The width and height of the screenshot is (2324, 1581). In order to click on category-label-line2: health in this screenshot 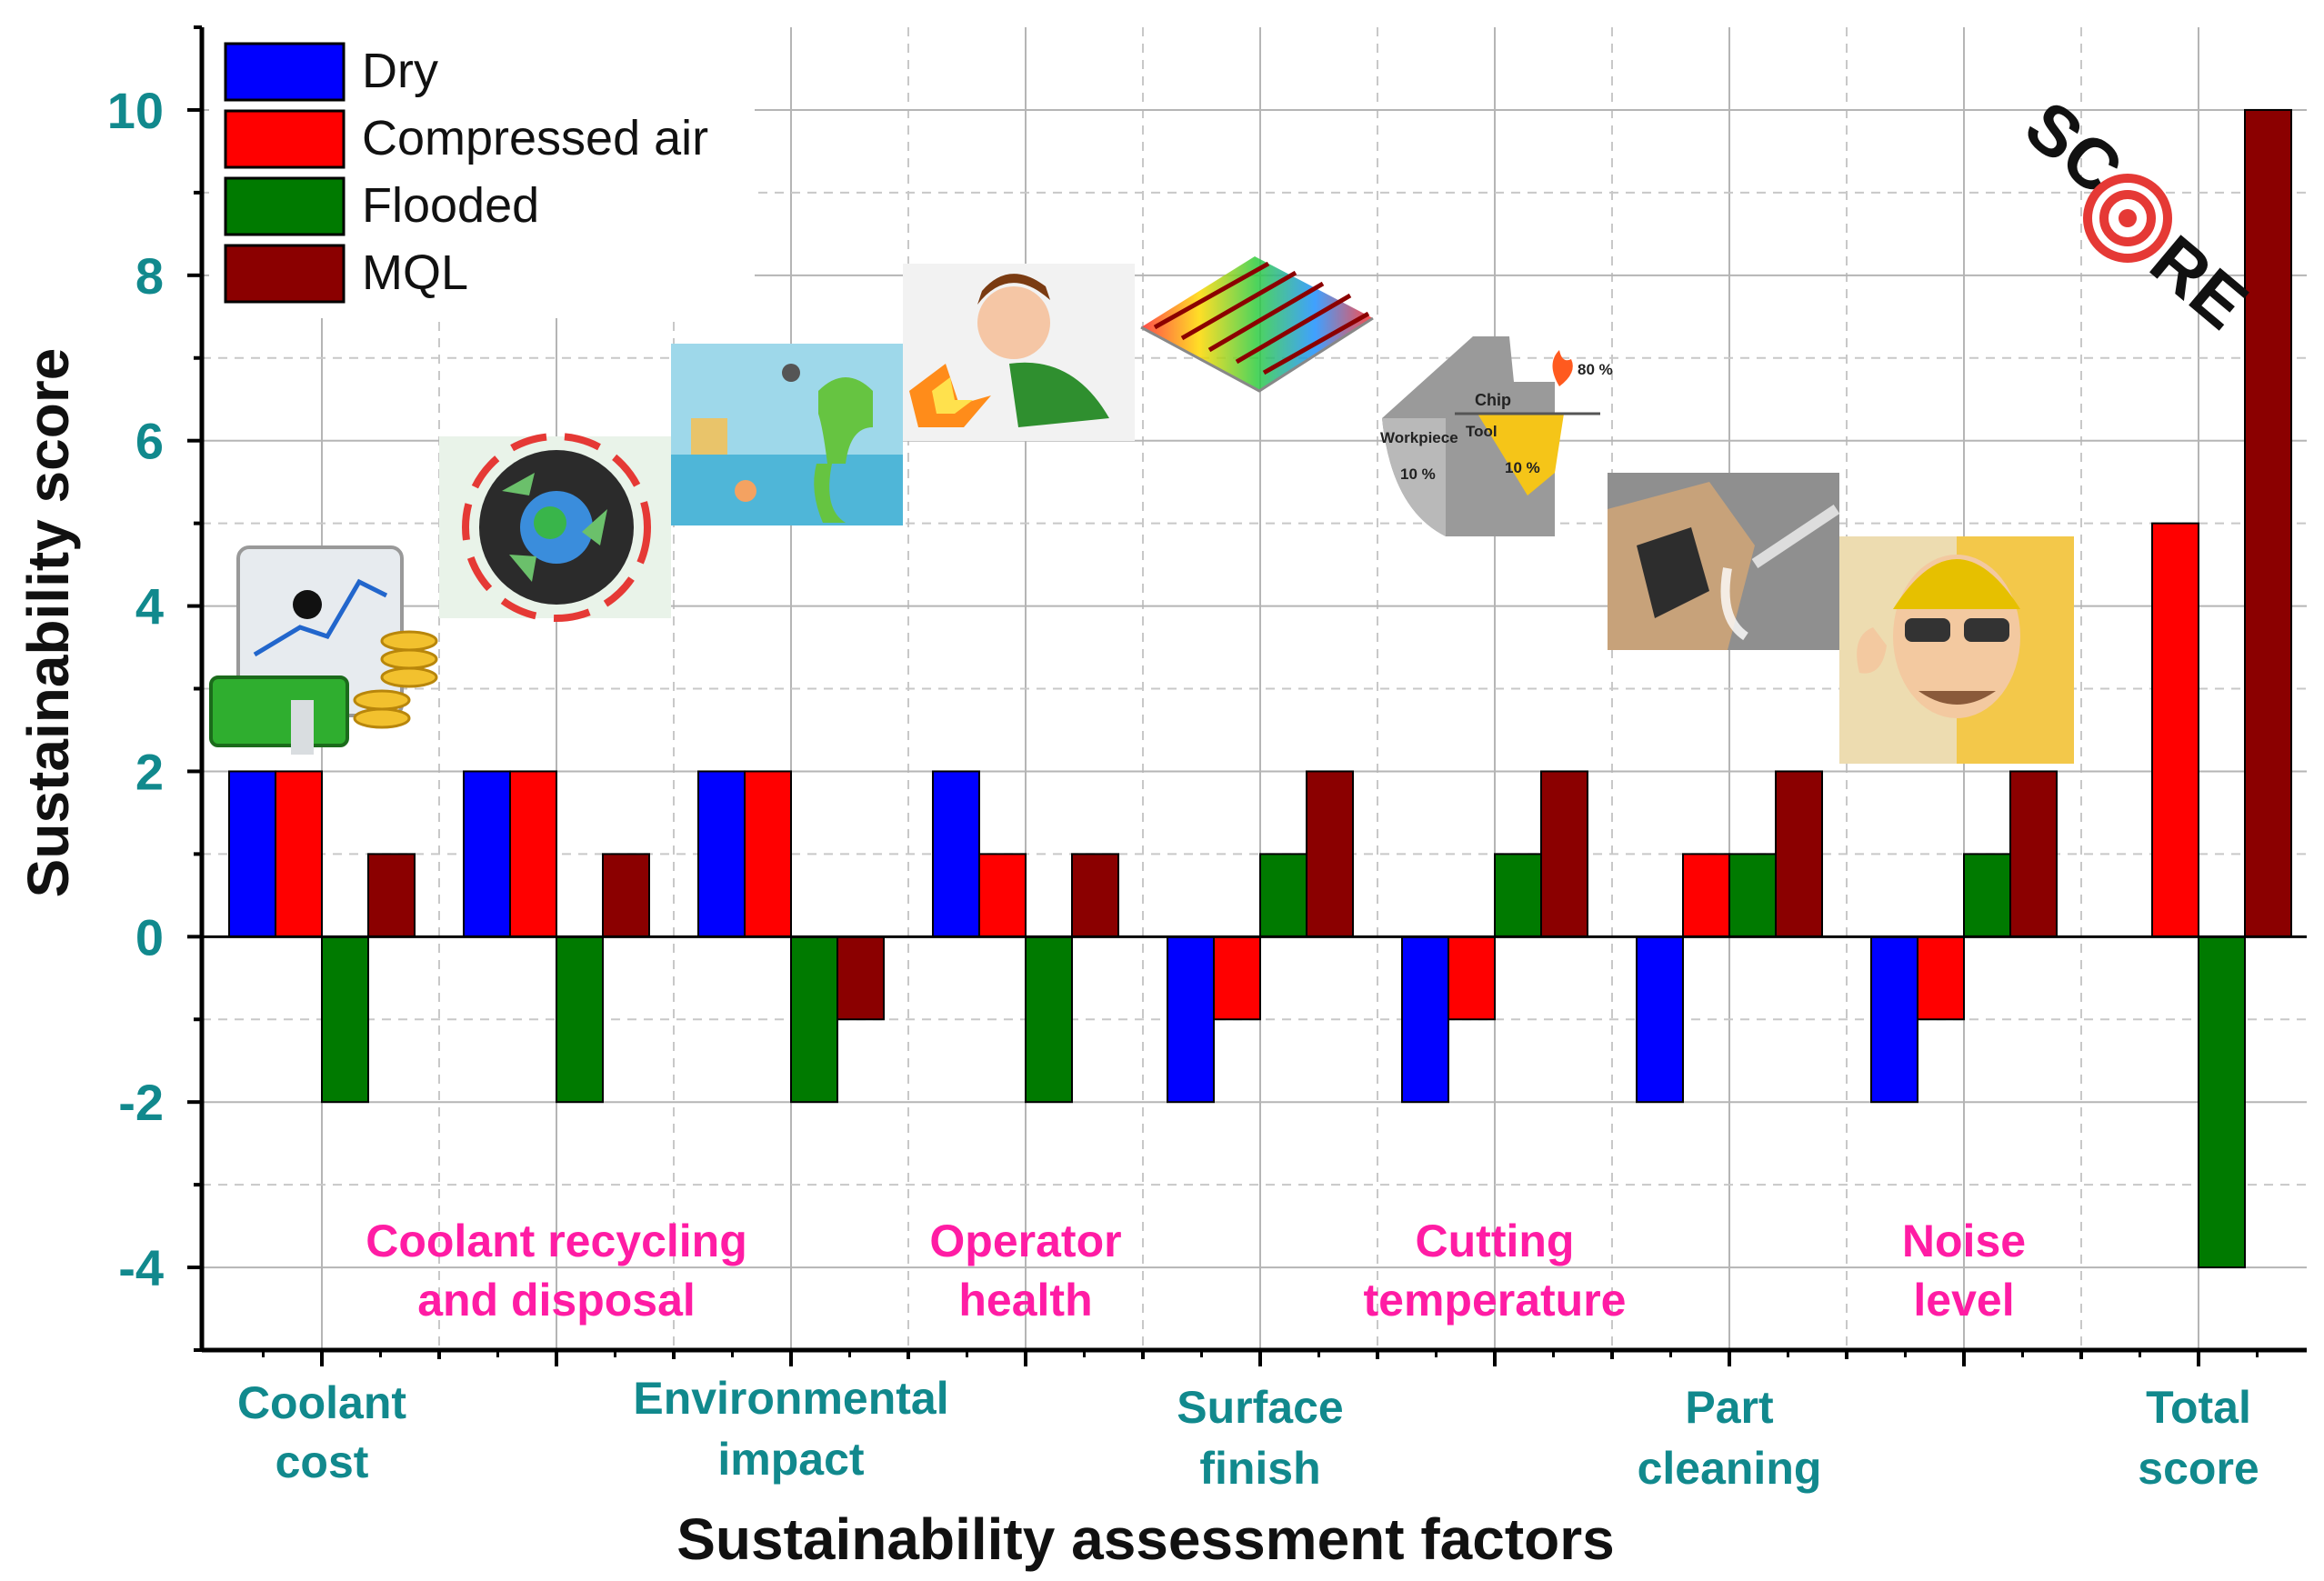, I will do `click(1025, 1300)`.